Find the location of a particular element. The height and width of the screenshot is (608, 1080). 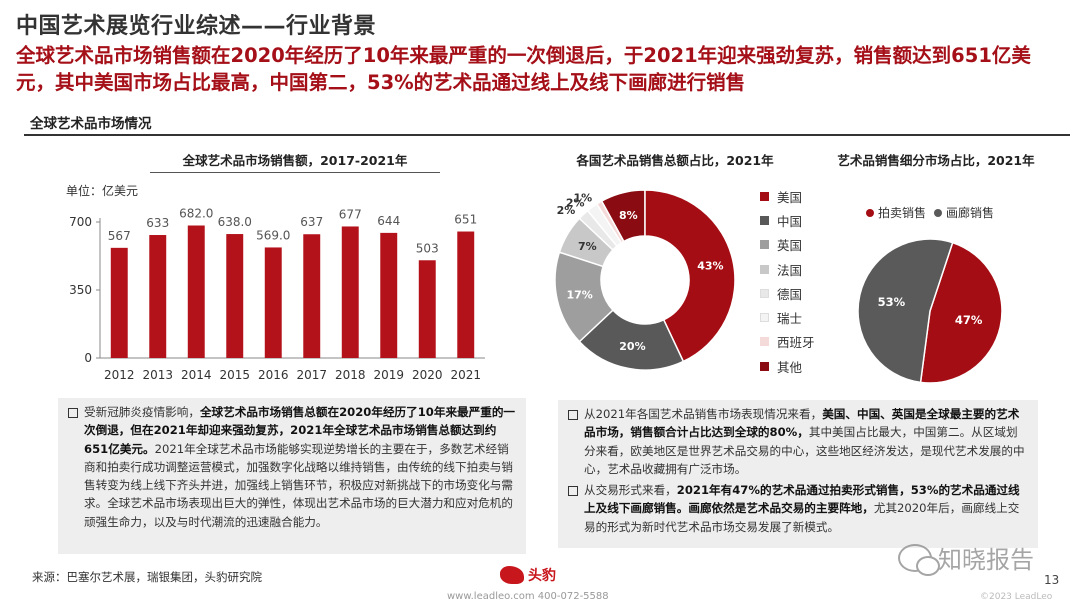

note-text: 从2021年各国艺术品销售市场表现情况来看， is located at coordinates (703, 414).